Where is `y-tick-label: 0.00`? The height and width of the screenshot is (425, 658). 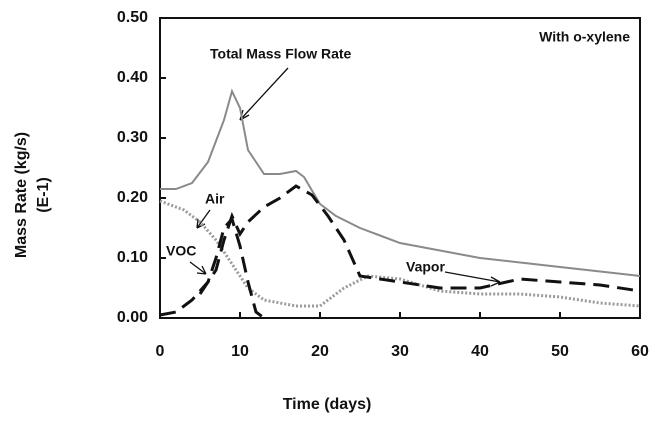 y-tick-label: 0.00 is located at coordinates (132, 317).